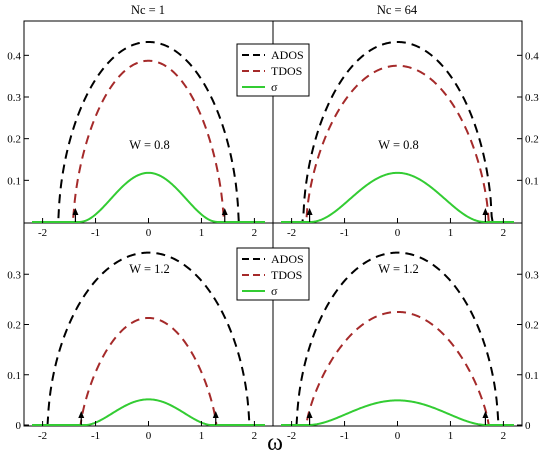  What do you see at coordinates (275, 443) in the screenshot?
I see `x-axis-label: ω` at bounding box center [275, 443].